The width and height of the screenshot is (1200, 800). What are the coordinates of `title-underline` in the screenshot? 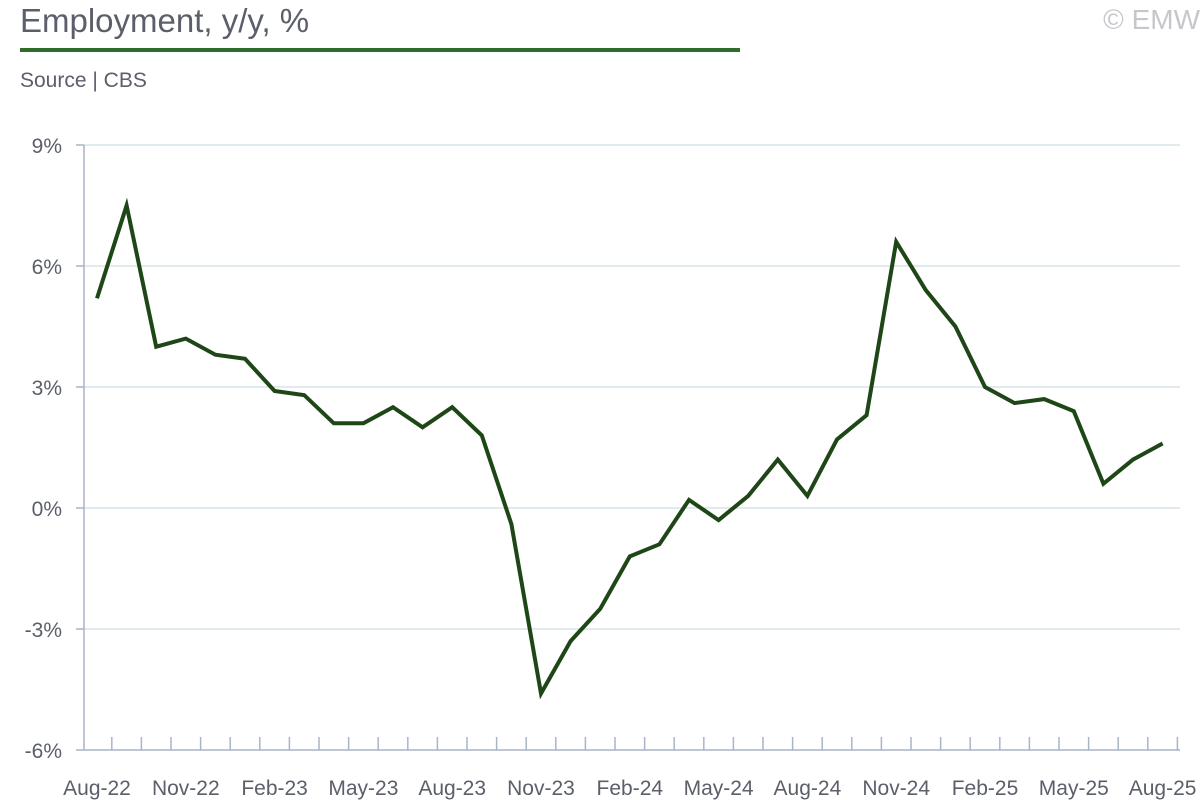 It's located at (380, 50).